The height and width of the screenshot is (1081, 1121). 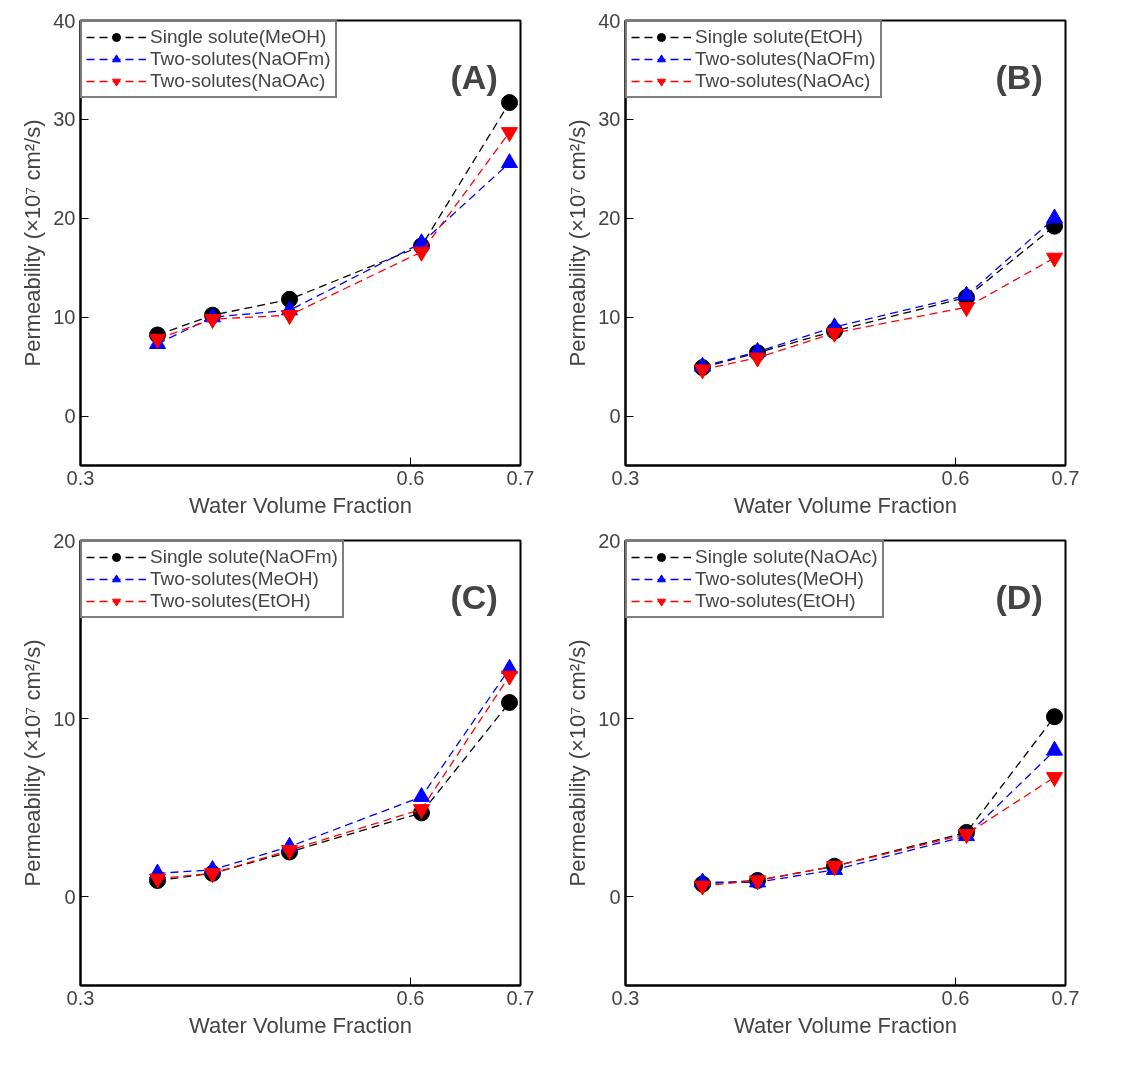 What do you see at coordinates (238, 37) in the screenshot?
I see `legend-label: Single solute(MeOH)` at bounding box center [238, 37].